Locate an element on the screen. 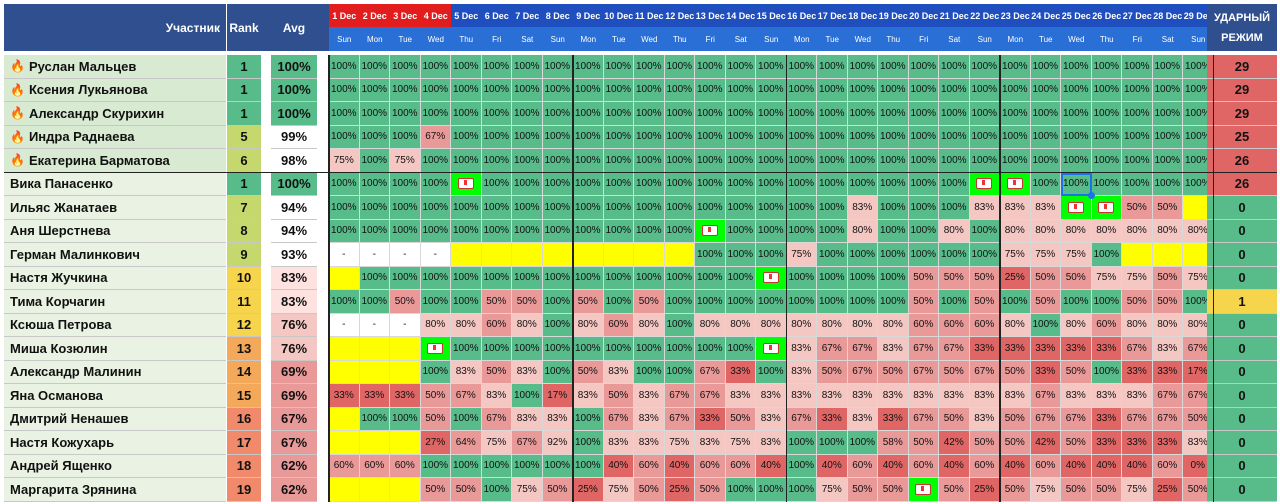  day-cell: 42% is located at coordinates (1045, 443).